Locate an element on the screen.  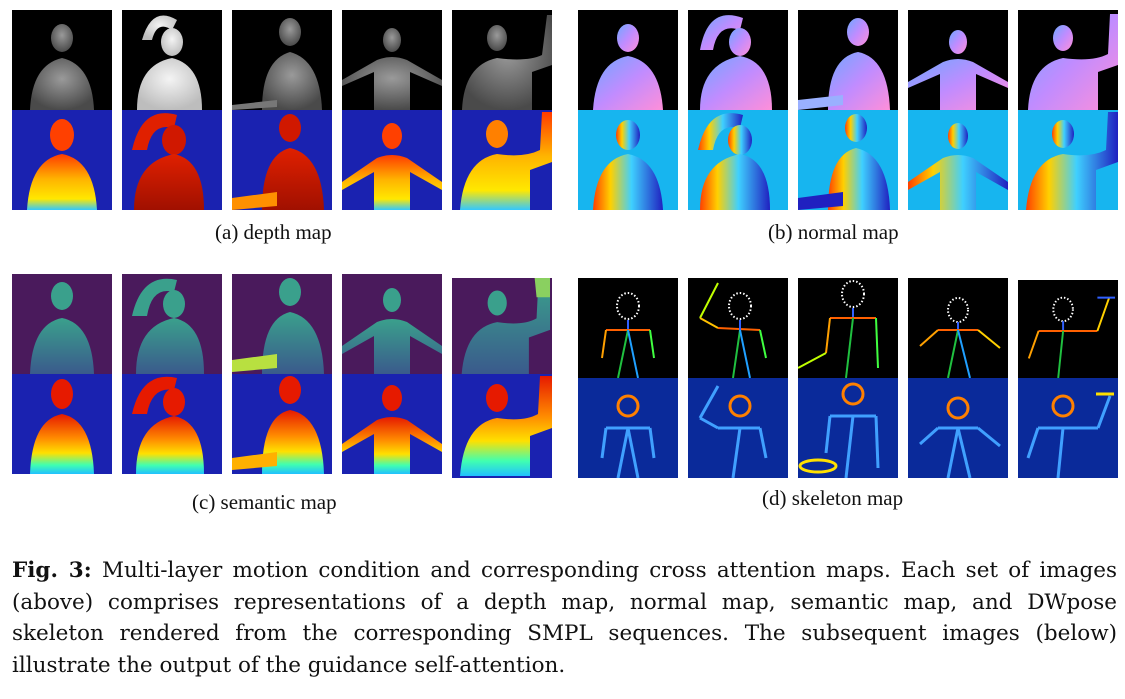
panel-d-label: (d) skeleton map is located at coordinates (833, 498).